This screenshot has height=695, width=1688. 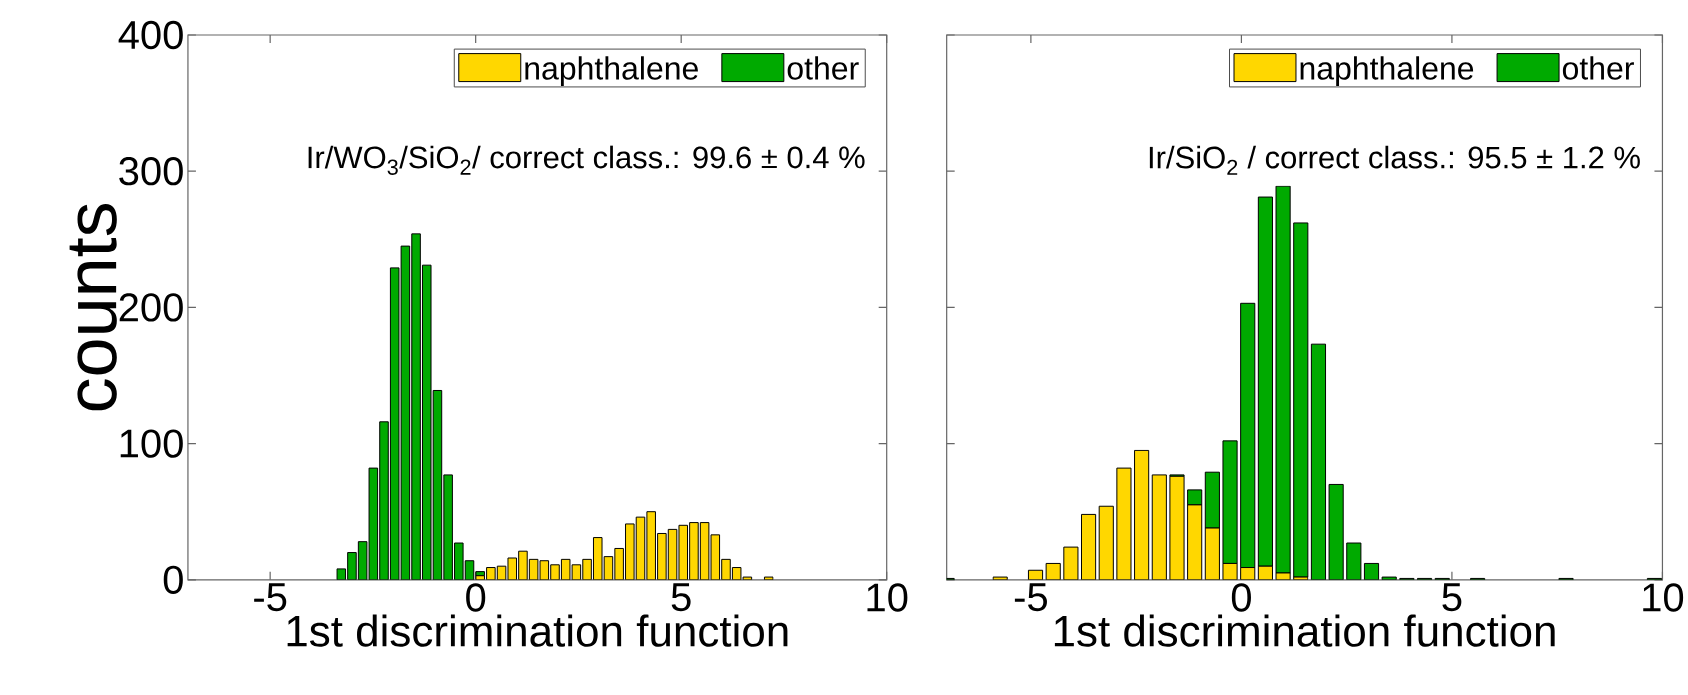 I want to click on y-axis-title: counts, so click(x=93, y=307).